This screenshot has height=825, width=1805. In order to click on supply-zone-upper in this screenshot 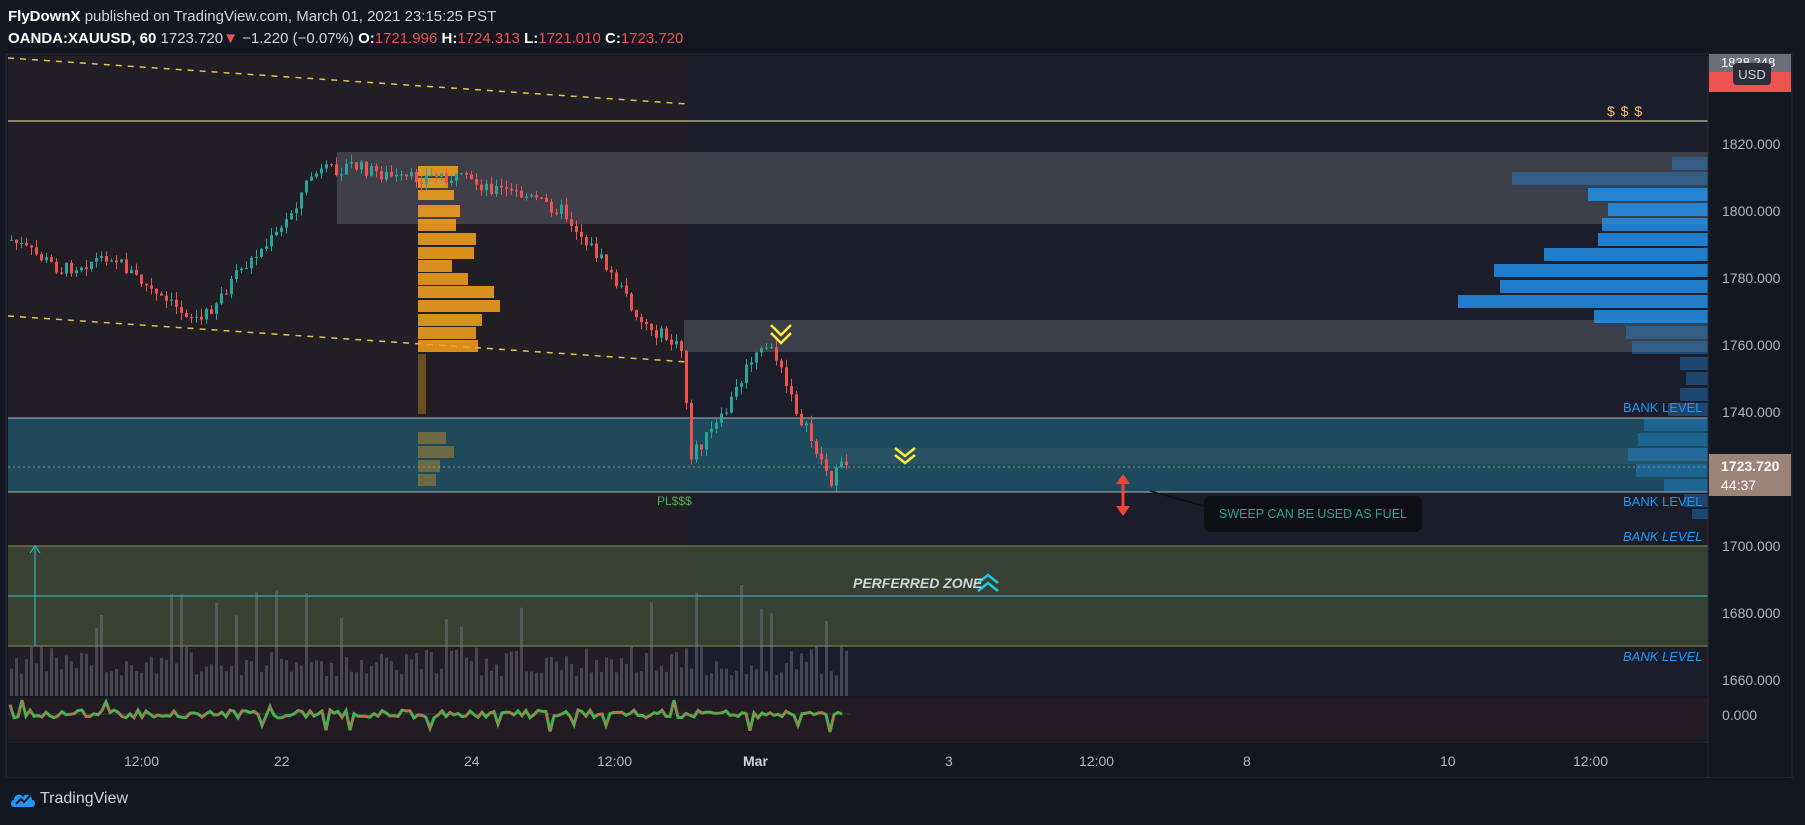, I will do `click(1022, 188)`.